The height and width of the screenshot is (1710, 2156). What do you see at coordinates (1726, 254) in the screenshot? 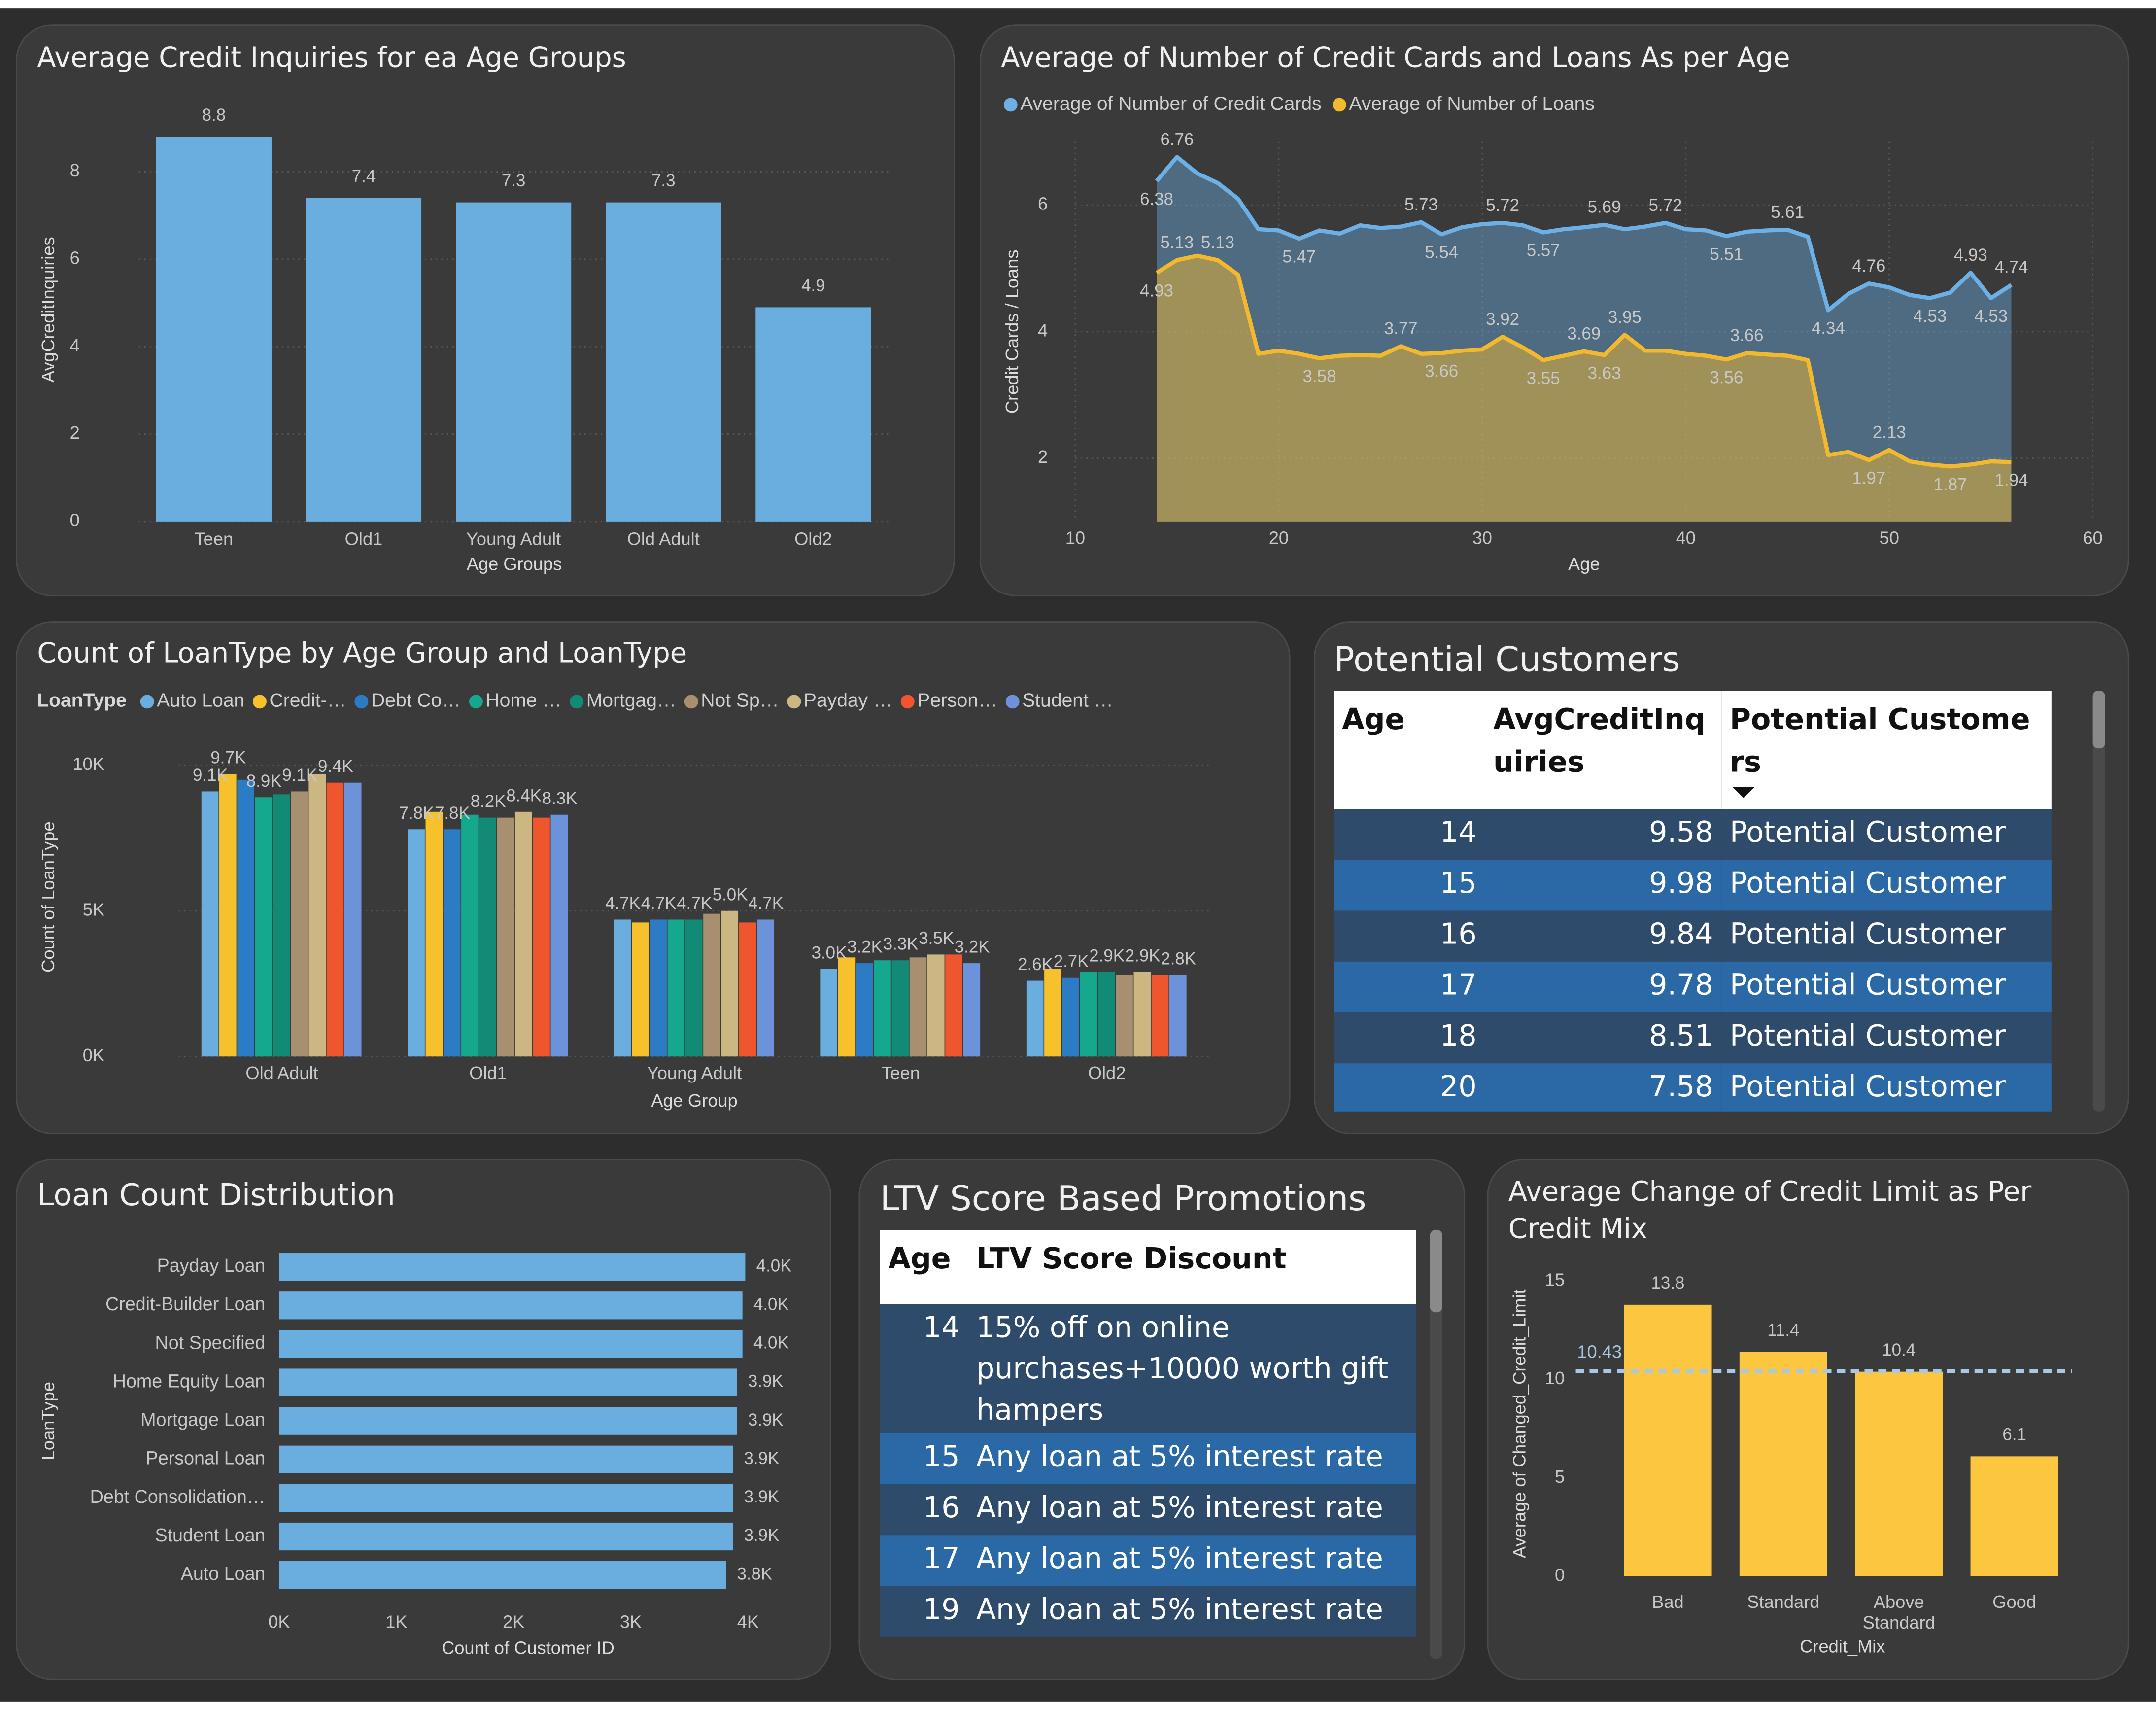
I see `data-label: 5.51` at bounding box center [1726, 254].